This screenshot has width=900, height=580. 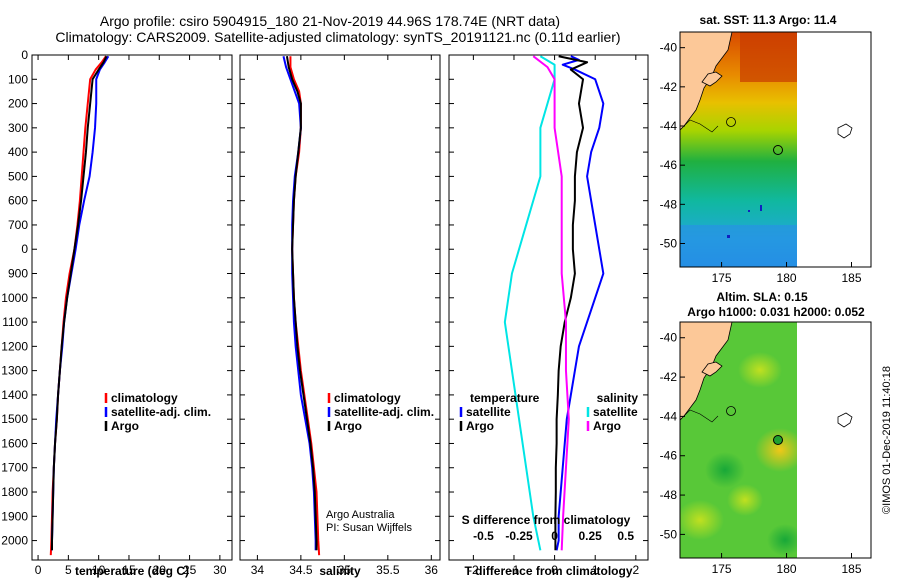 I want to click on sst-depth-contour, so click(x=701, y=126).